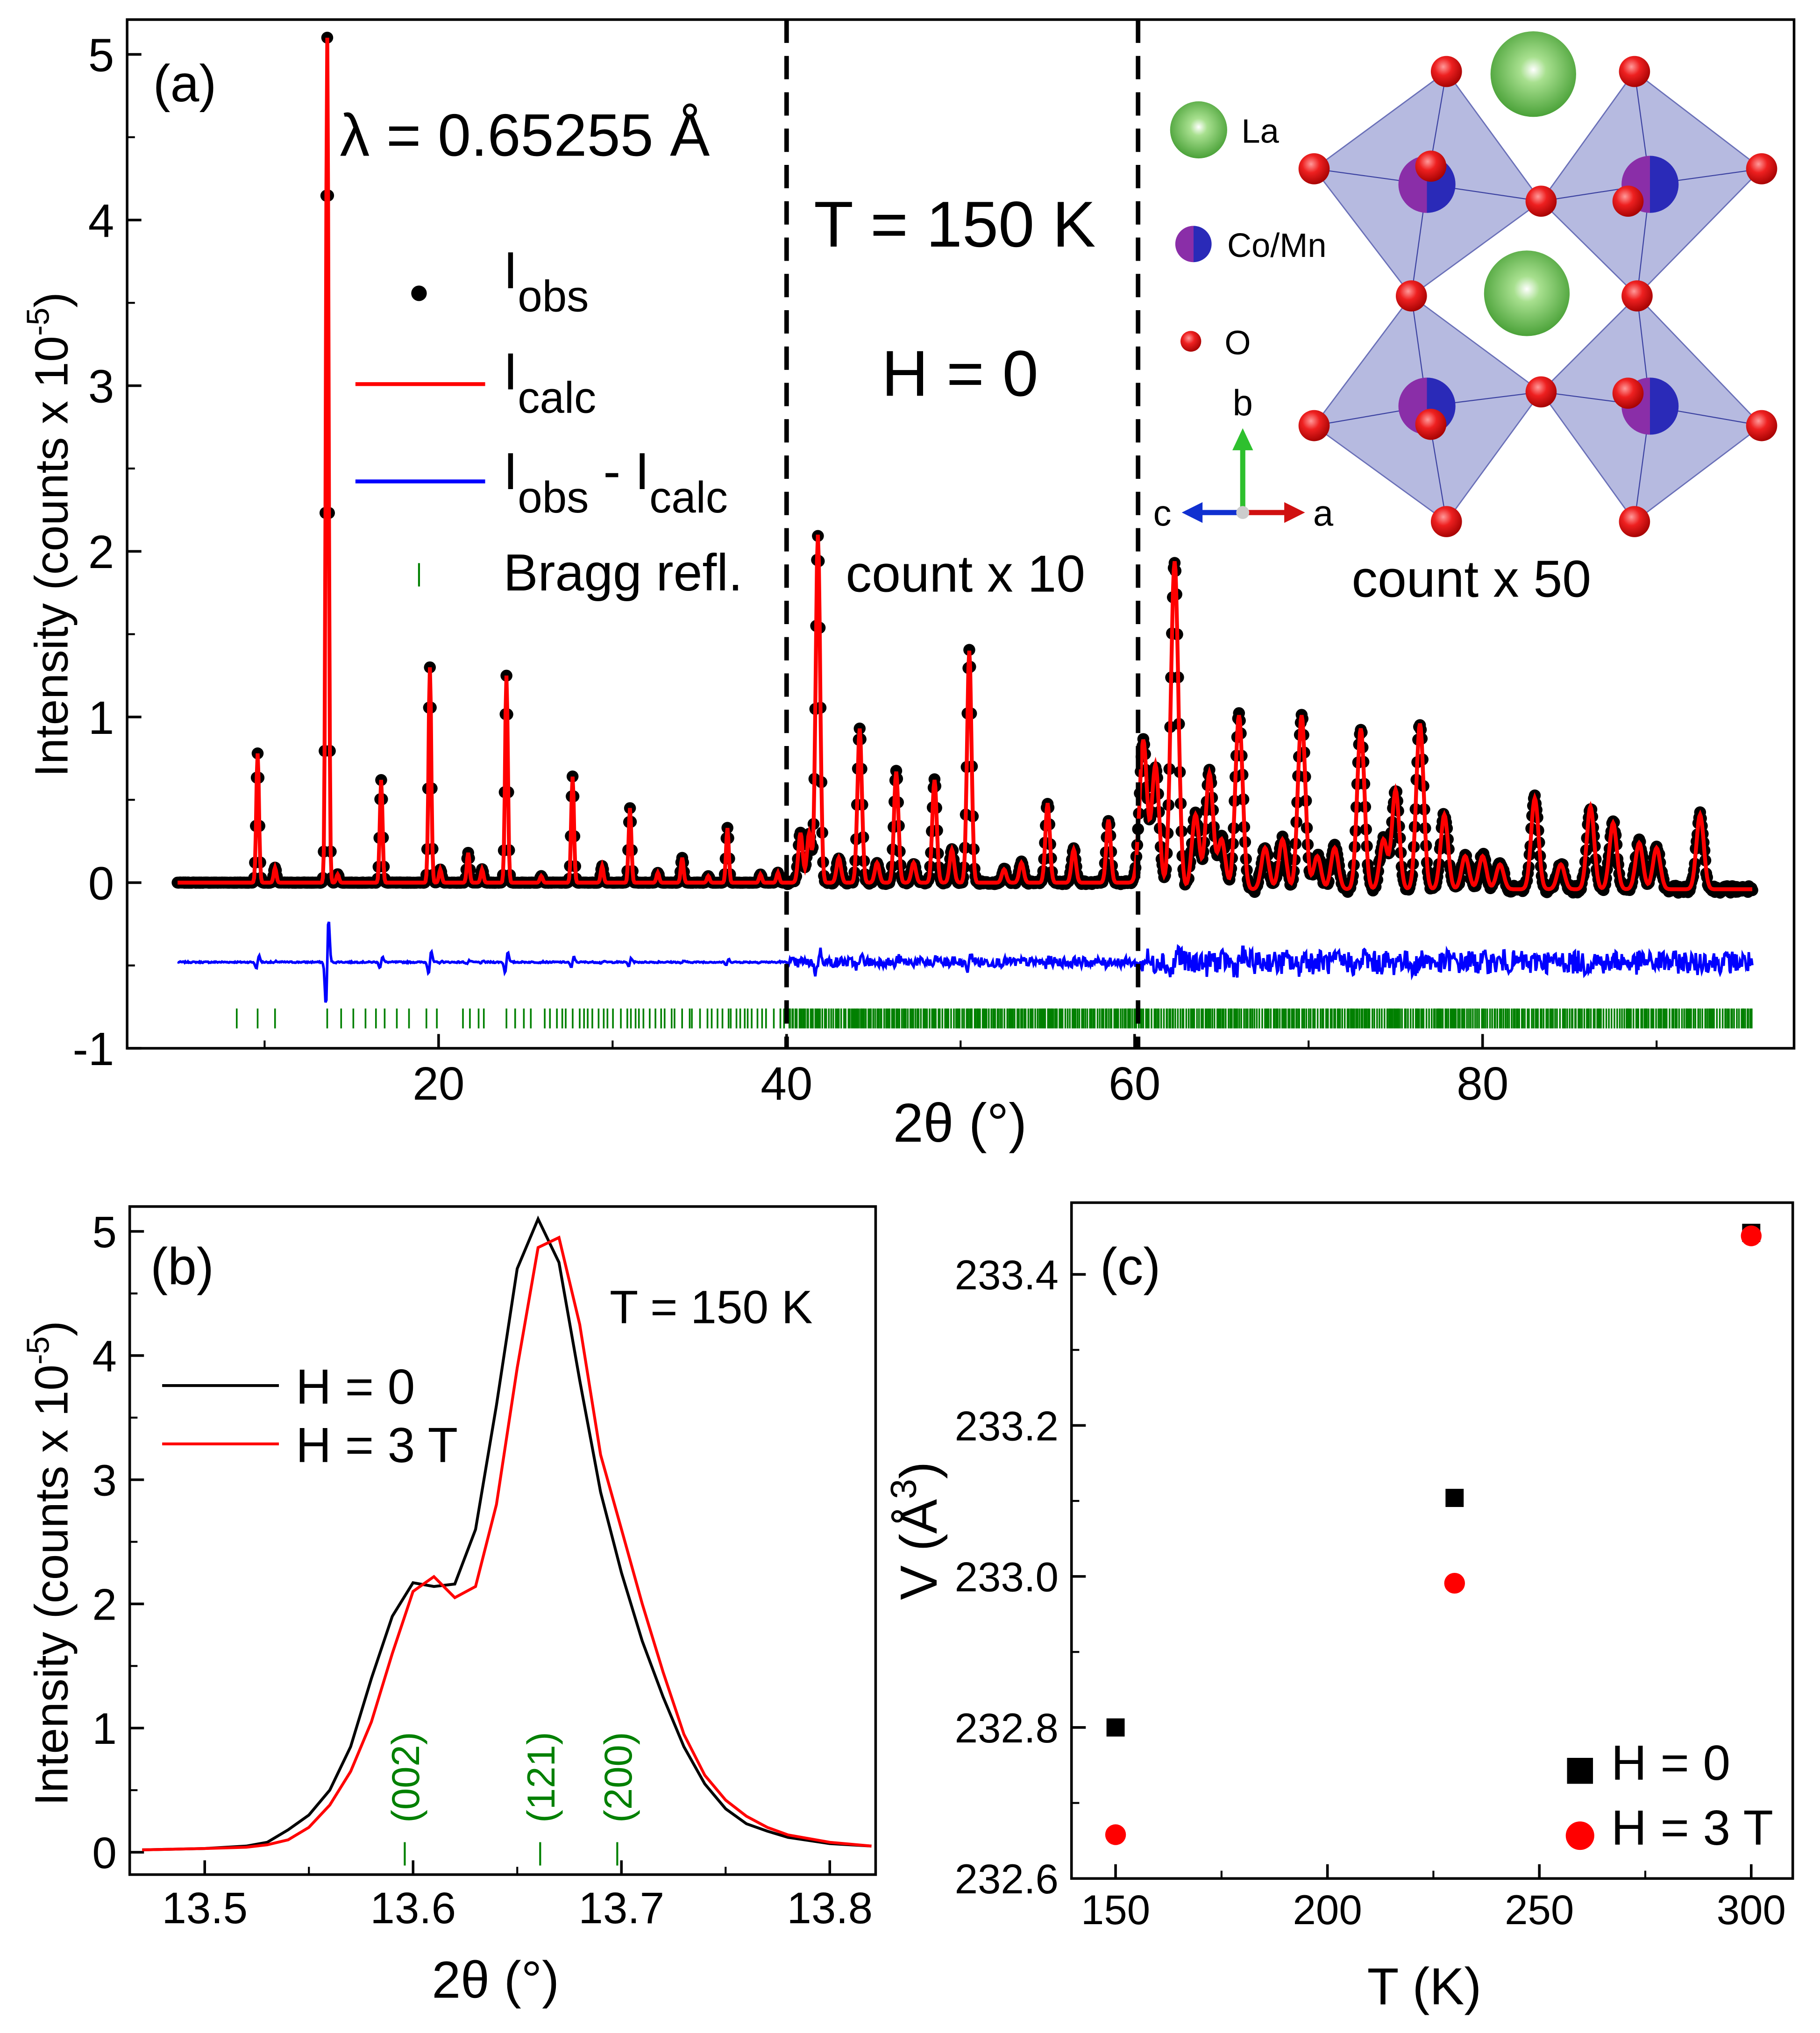 The height and width of the screenshot is (2033, 1820). What do you see at coordinates (786, 1084) in the screenshot?
I see `x-tick-label: 40` at bounding box center [786, 1084].